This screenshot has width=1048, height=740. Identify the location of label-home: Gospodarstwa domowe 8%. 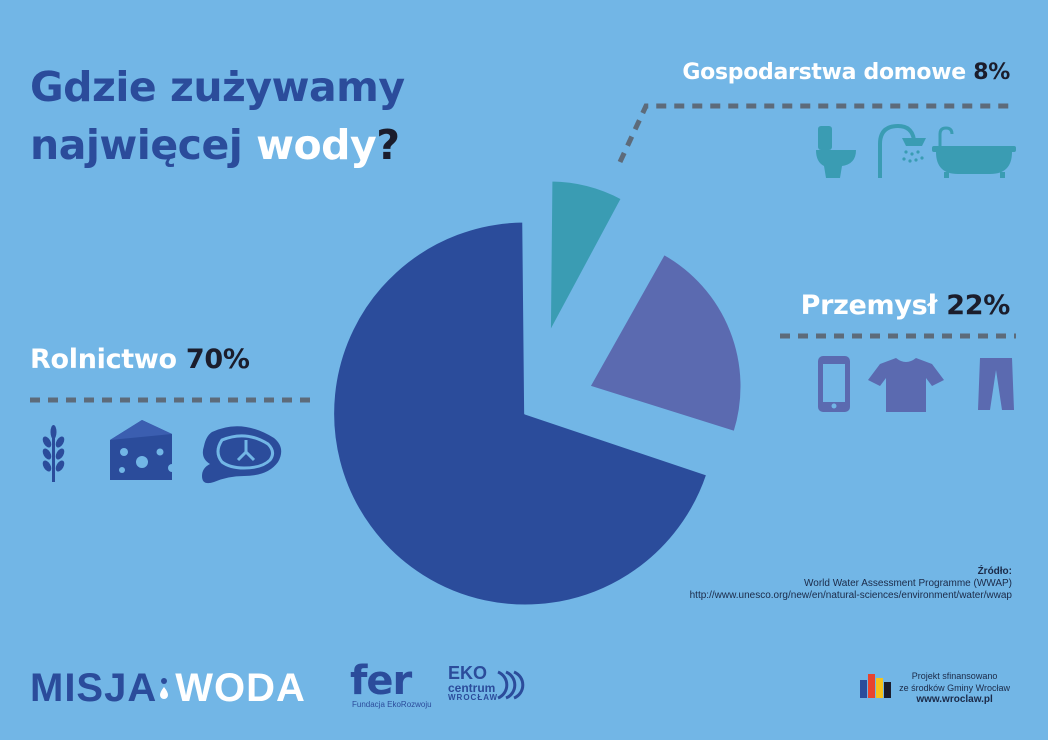
(846, 72).